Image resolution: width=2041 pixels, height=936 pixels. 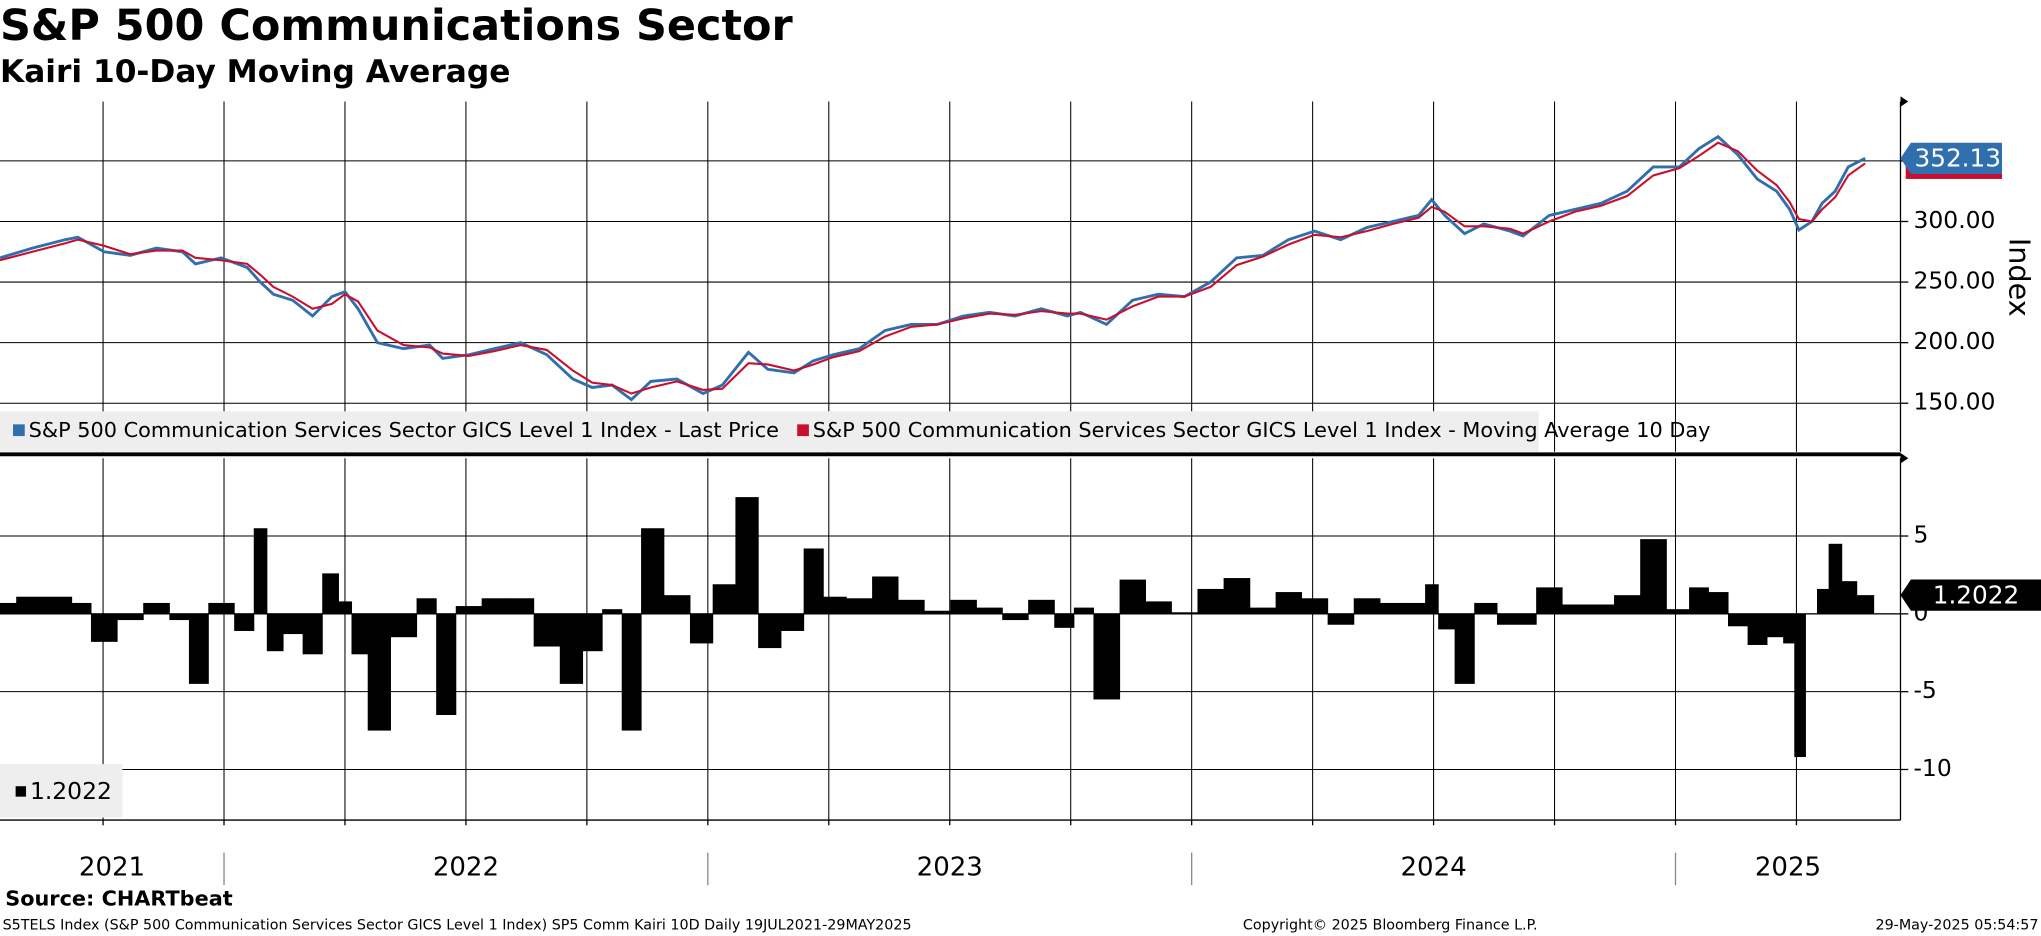 I want to click on y-tick-label: -5, so click(x=1924, y=690).